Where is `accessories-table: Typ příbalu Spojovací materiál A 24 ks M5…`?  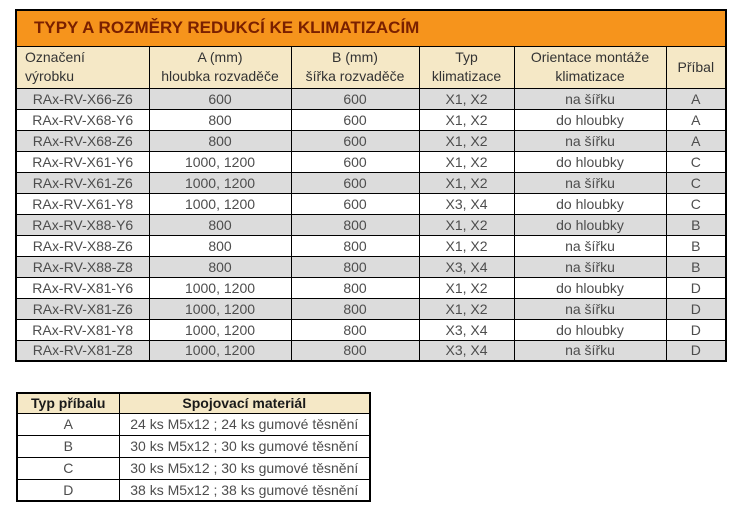 accessories-table: Typ příbalu Spojovací materiál A 24 ks M5… is located at coordinates (193, 447).